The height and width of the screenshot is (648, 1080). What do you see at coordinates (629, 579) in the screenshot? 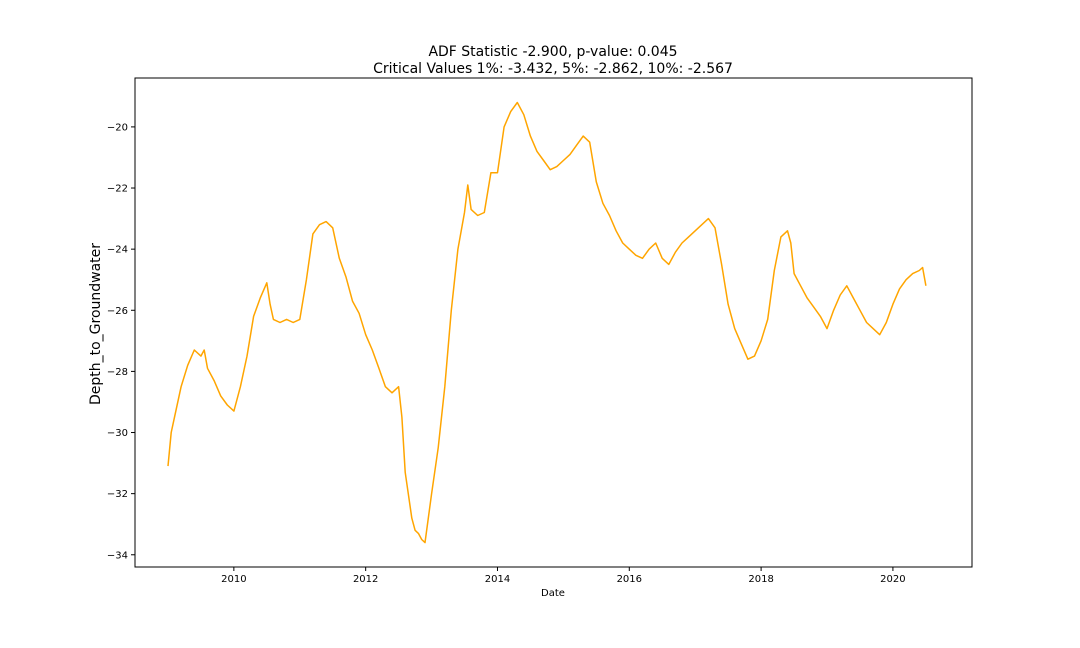
I see `x-tick-label-3: 2016` at bounding box center [629, 579].